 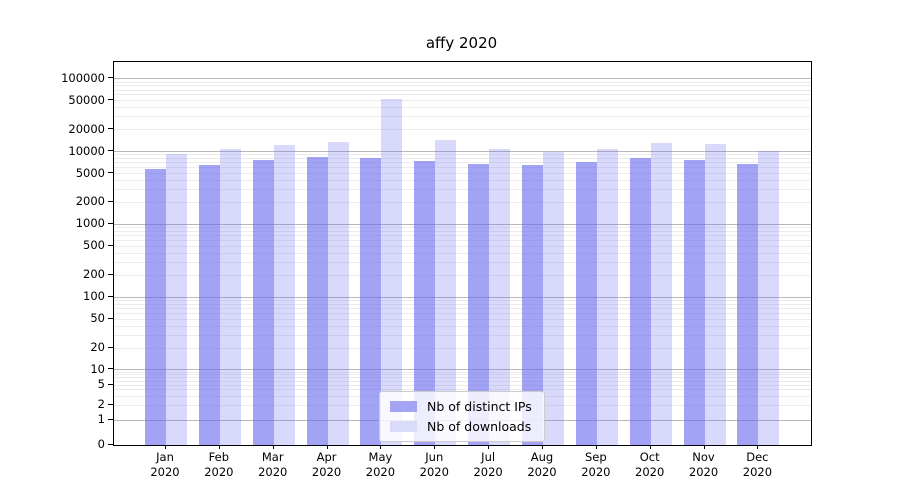 I want to click on x-tick-label: Mar 2020, so click(x=273, y=464).